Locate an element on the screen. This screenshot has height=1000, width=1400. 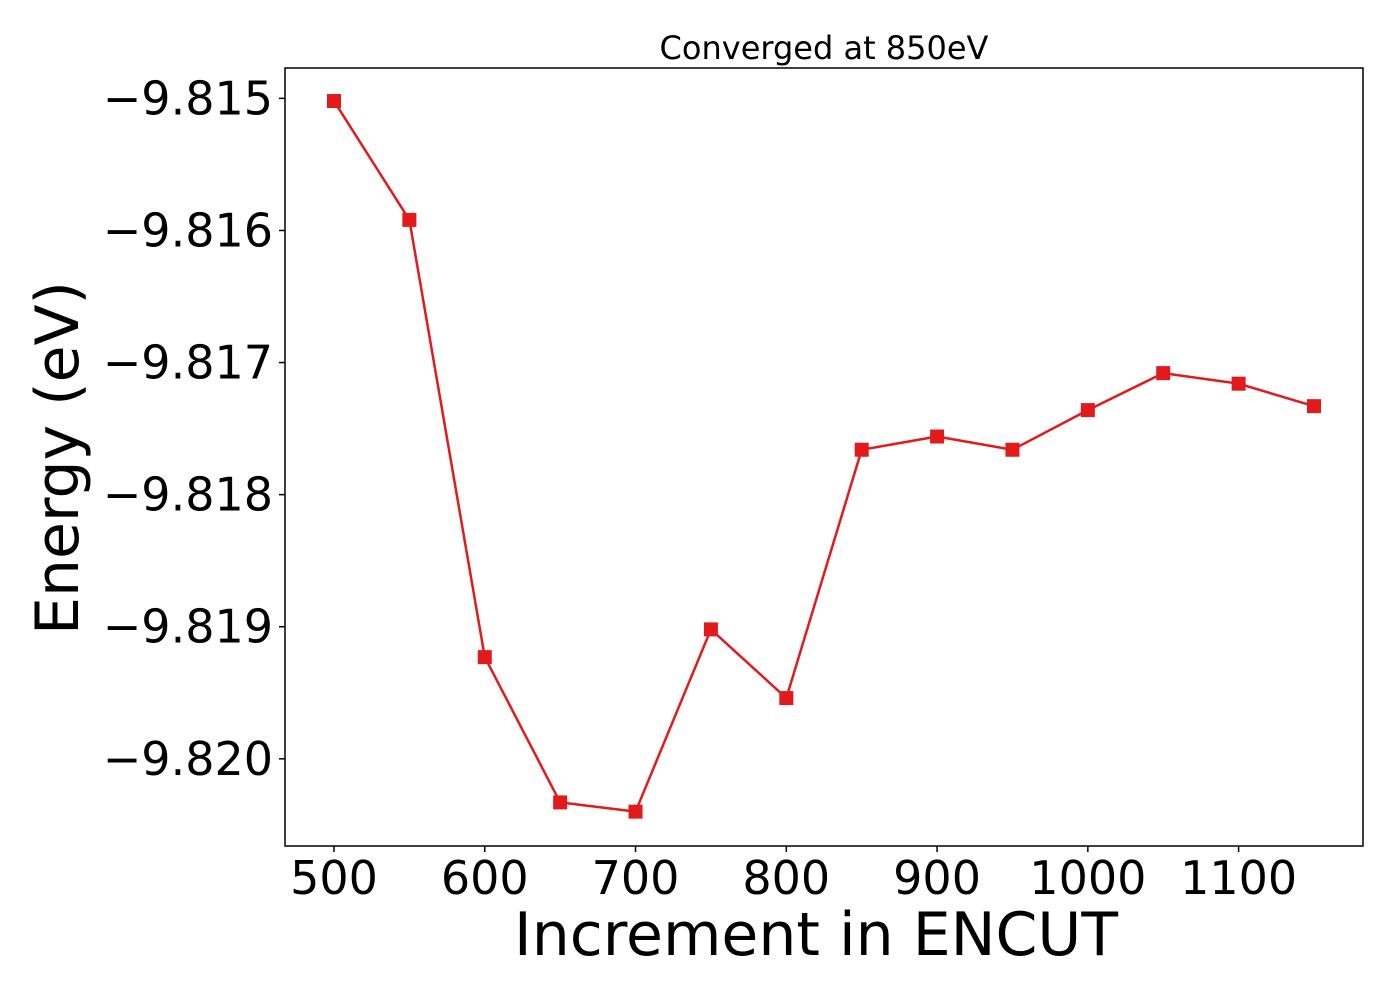
x-tick-label: 900 is located at coordinates (937, 878).